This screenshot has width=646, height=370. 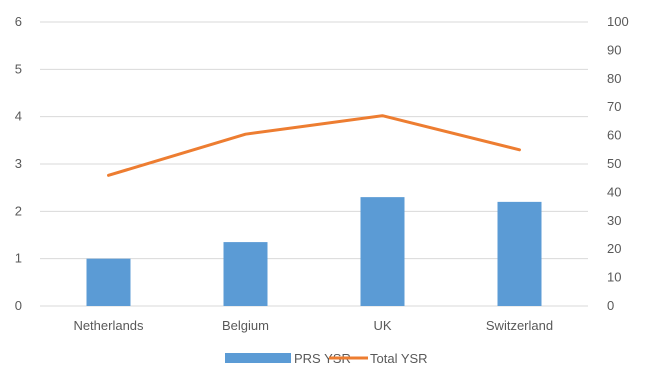 What do you see at coordinates (614, 135) in the screenshot?
I see `right-axis-tick-label: 60` at bounding box center [614, 135].